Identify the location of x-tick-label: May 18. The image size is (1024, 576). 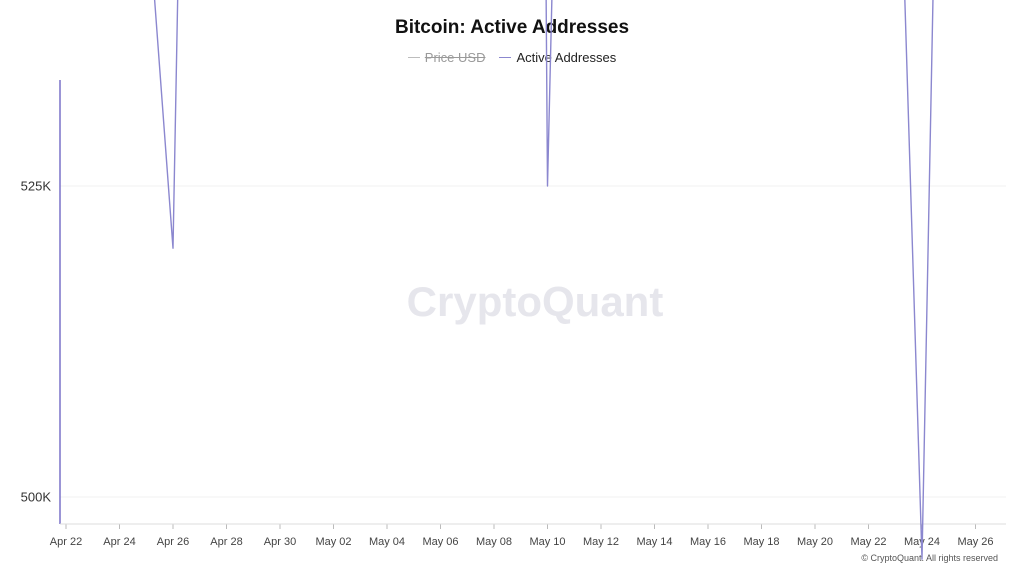
(761, 542).